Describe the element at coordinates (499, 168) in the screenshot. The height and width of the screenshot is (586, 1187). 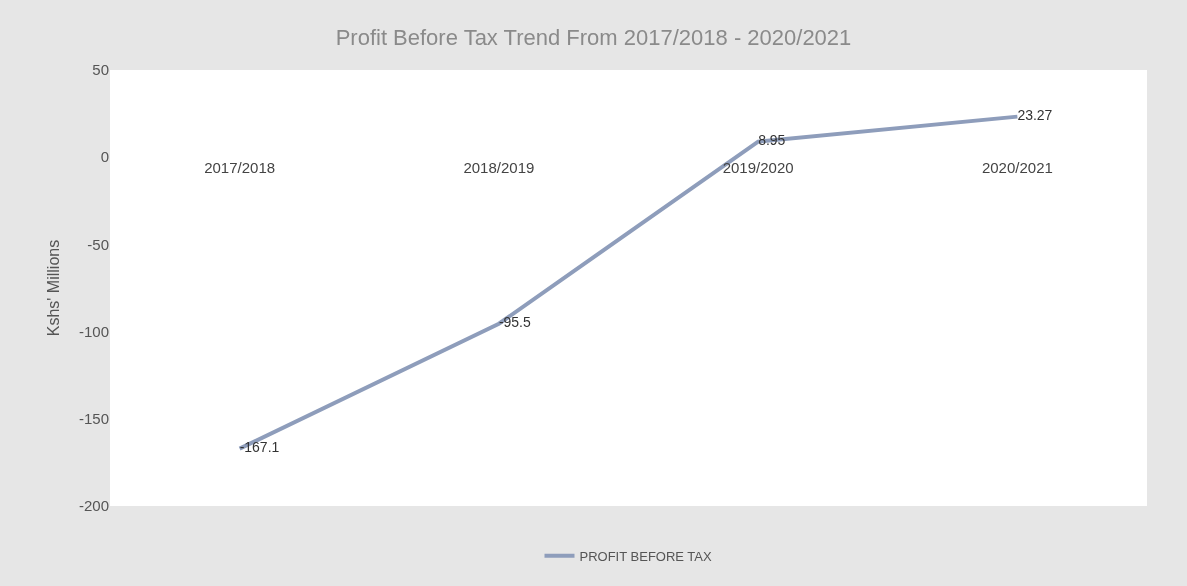
I see `x-tick-label: 2018/2019` at that location.